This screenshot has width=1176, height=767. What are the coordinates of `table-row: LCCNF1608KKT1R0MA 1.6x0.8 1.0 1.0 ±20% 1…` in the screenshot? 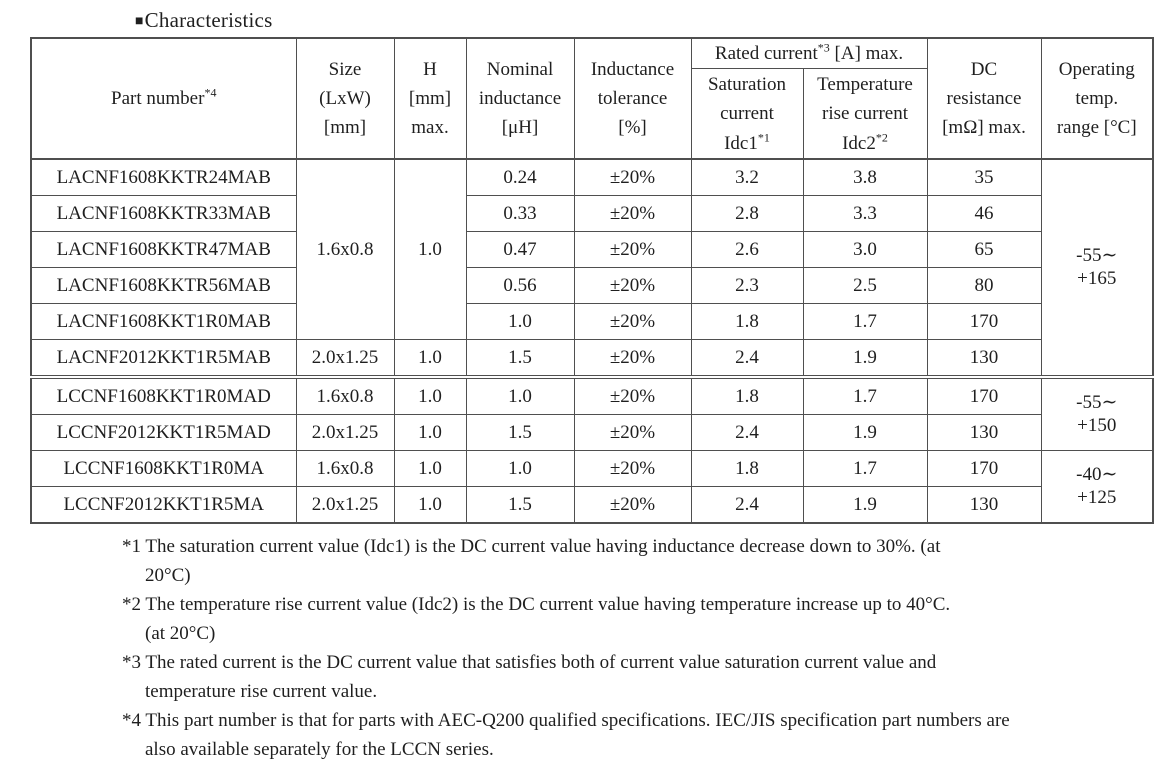 It's located at (592, 487).